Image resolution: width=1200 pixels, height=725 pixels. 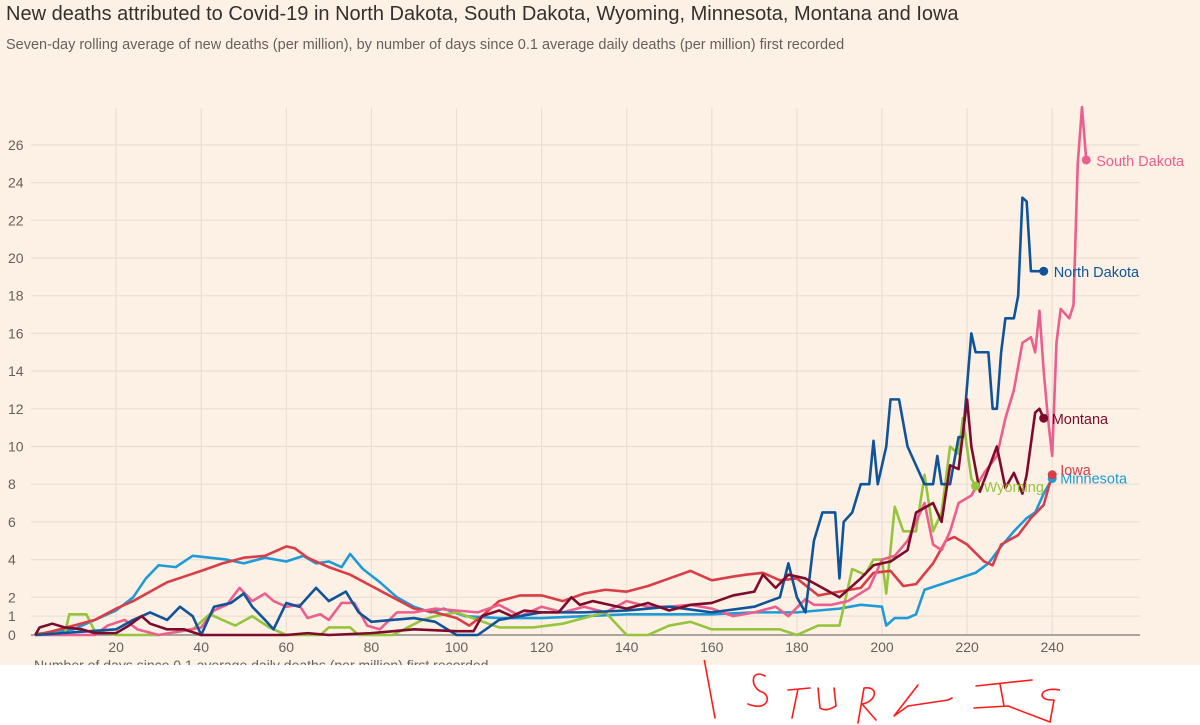 I want to click on end-dot-montana, so click(x=1044, y=418).